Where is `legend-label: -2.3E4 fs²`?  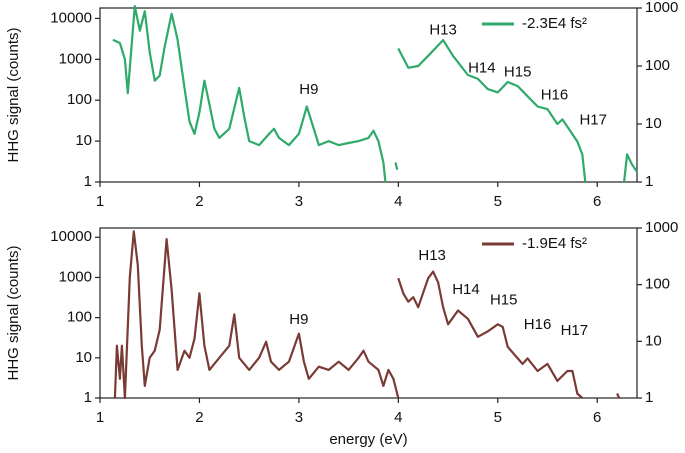 legend-label: -2.3E4 fs² is located at coordinates (554, 23).